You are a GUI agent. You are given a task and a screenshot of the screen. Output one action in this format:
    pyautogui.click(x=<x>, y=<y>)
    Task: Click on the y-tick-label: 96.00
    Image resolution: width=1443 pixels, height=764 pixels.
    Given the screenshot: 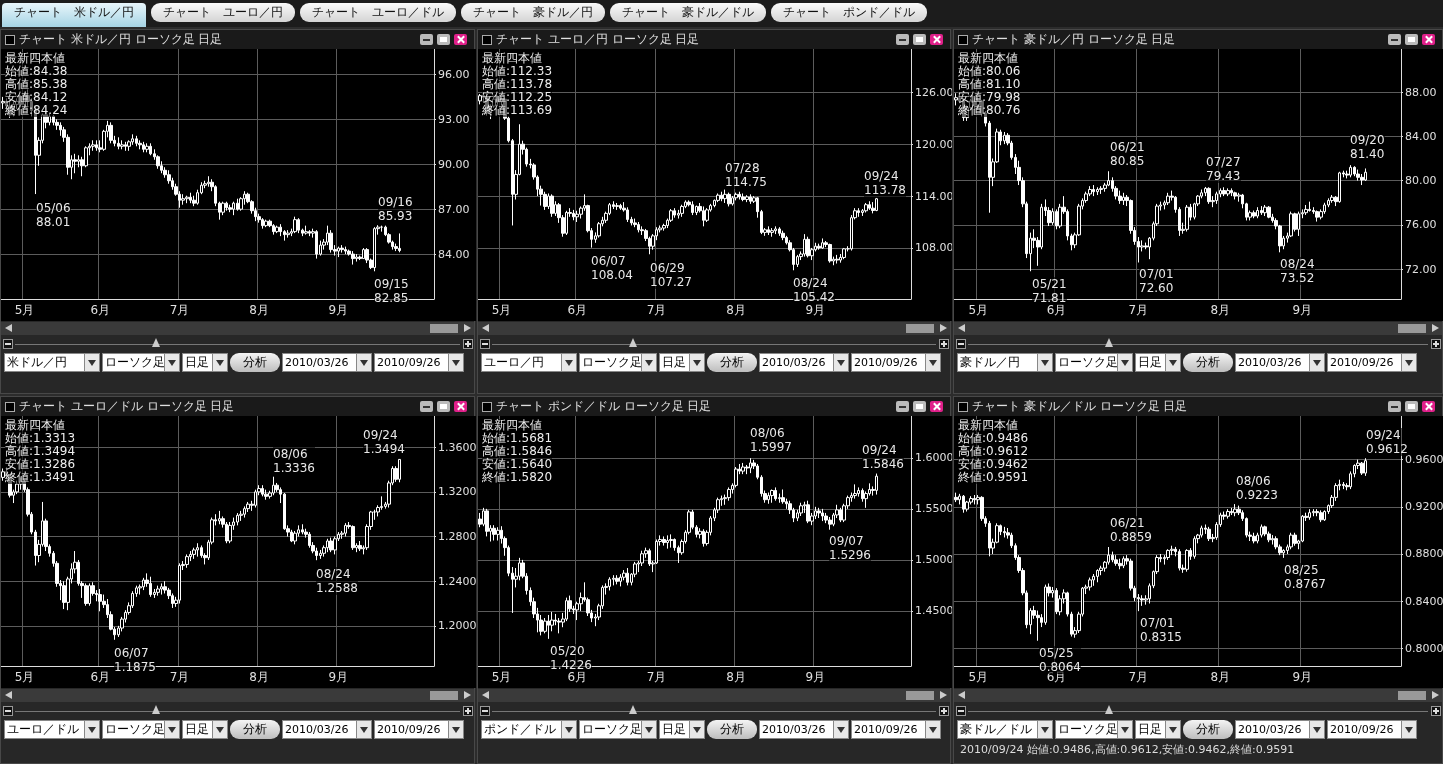 What is the action you would take?
    pyautogui.click(x=454, y=74)
    